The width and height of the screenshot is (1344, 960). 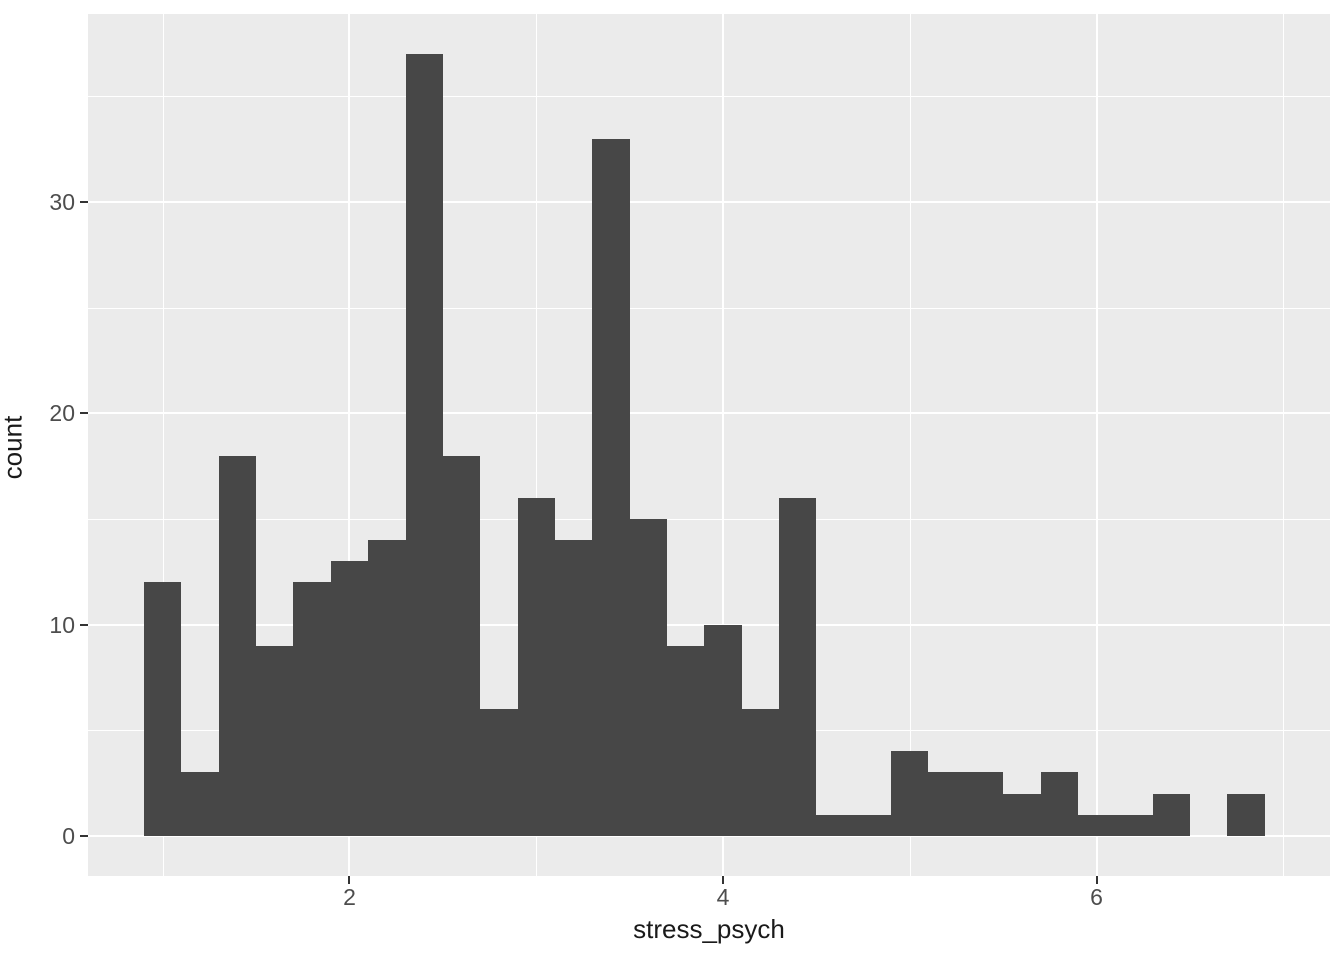 I want to click on y-tick-label: 20, so click(x=62, y=413).